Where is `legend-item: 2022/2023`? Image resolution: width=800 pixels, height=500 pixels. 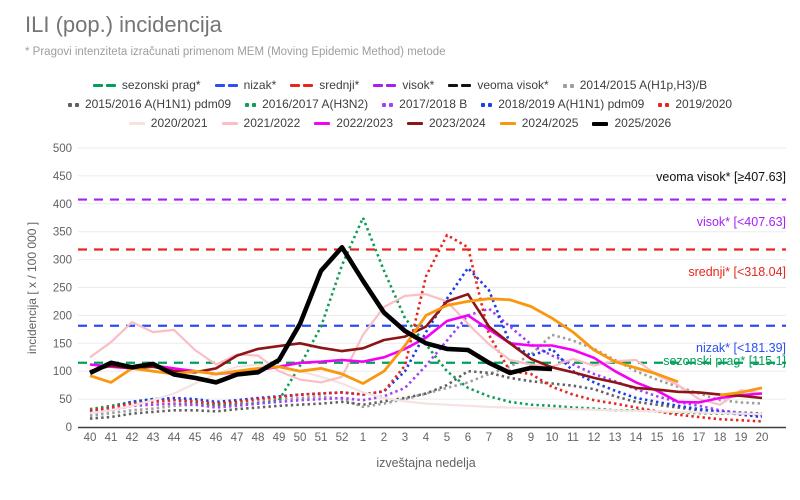
legend-item: 2022/2023 is located at coordinates (353, 123).